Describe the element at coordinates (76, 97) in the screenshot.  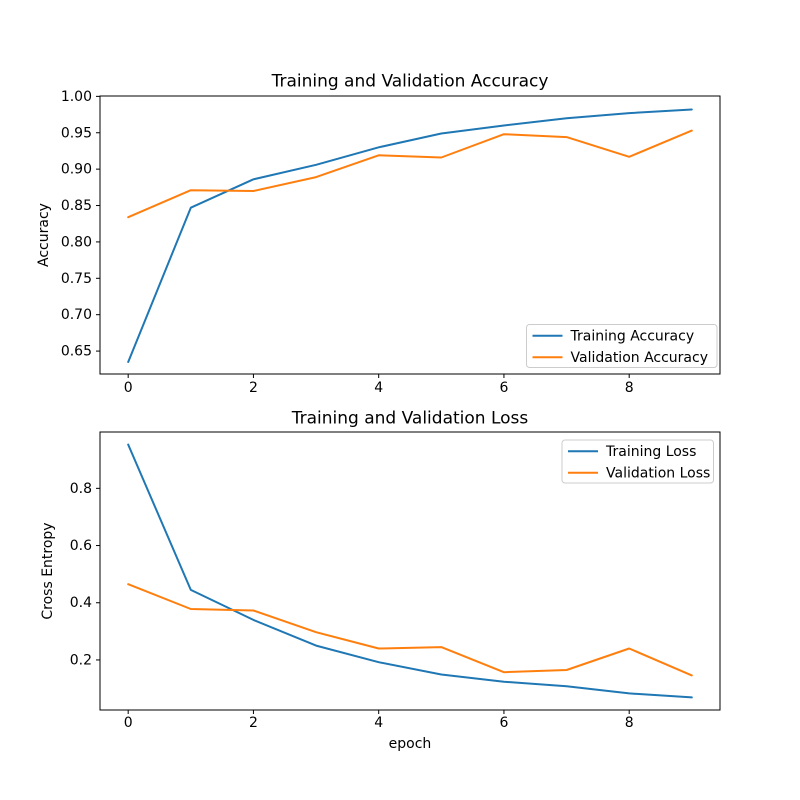
I see `y-tick-label: 1.00` at that location.